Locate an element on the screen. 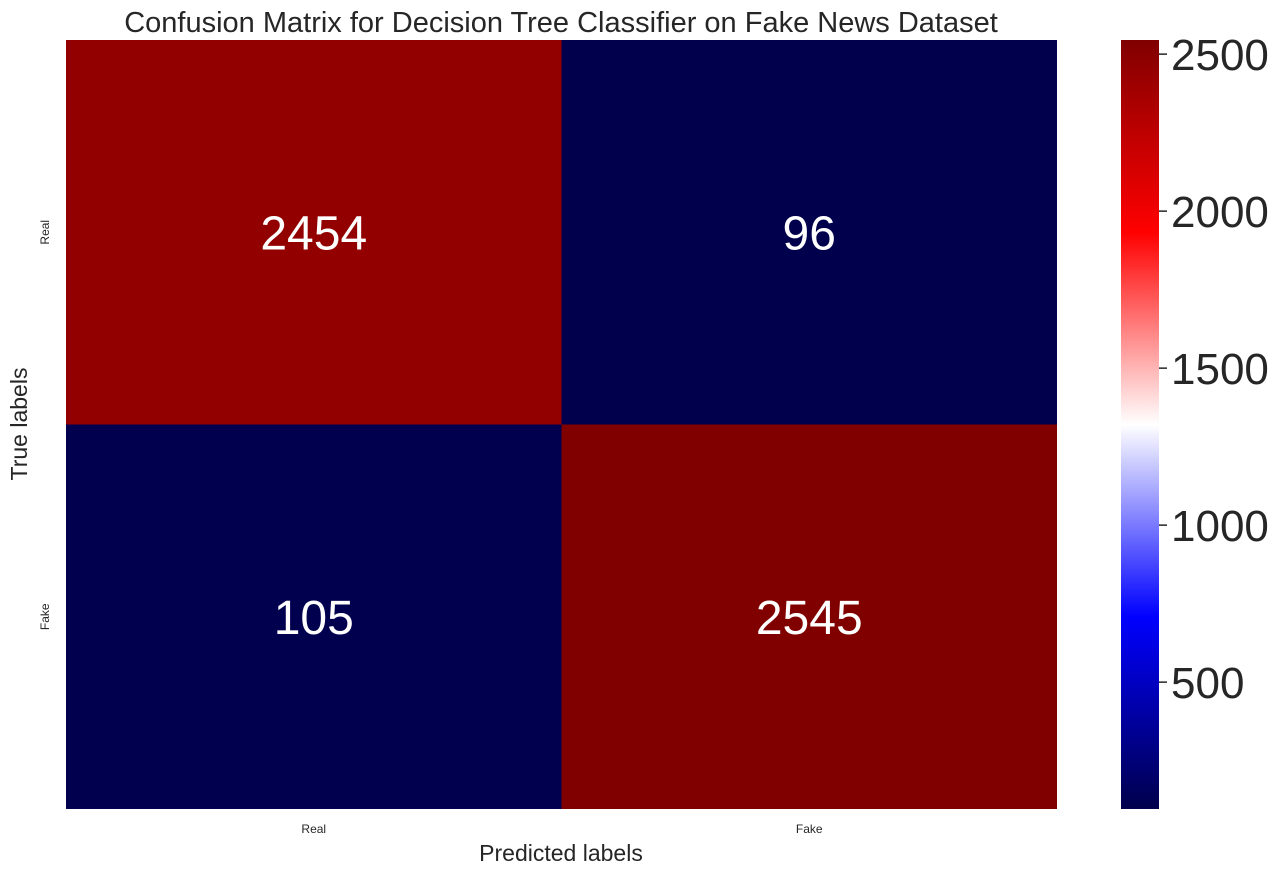 This screenshot has height=876, width=1283. cell-value-label: 2545 is located at coordinates (809, 618).